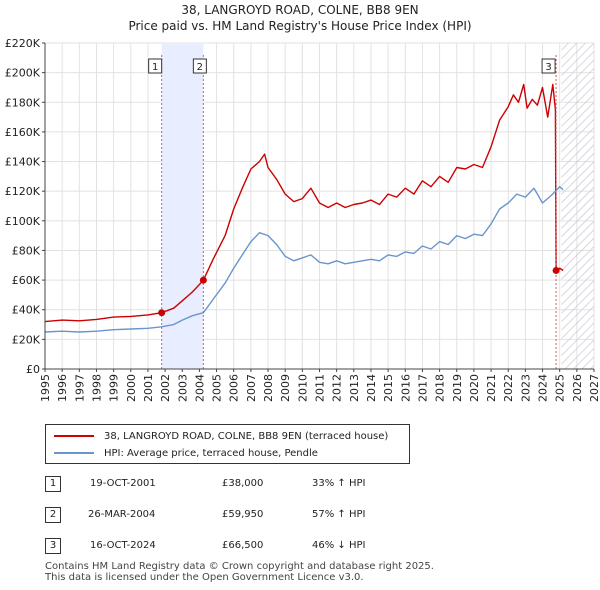  What do you see at coordinates (74, 436) in the screenshot?
I see `legend-swatch-price` at bounding box center [74, 436].